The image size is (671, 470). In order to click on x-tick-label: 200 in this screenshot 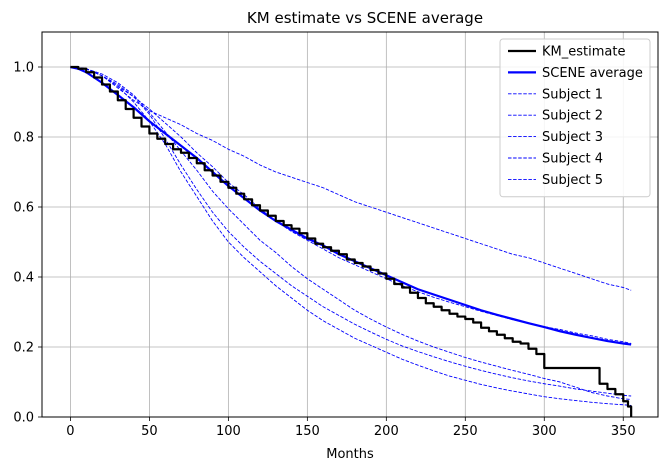, I will do `click(386, 431)`.